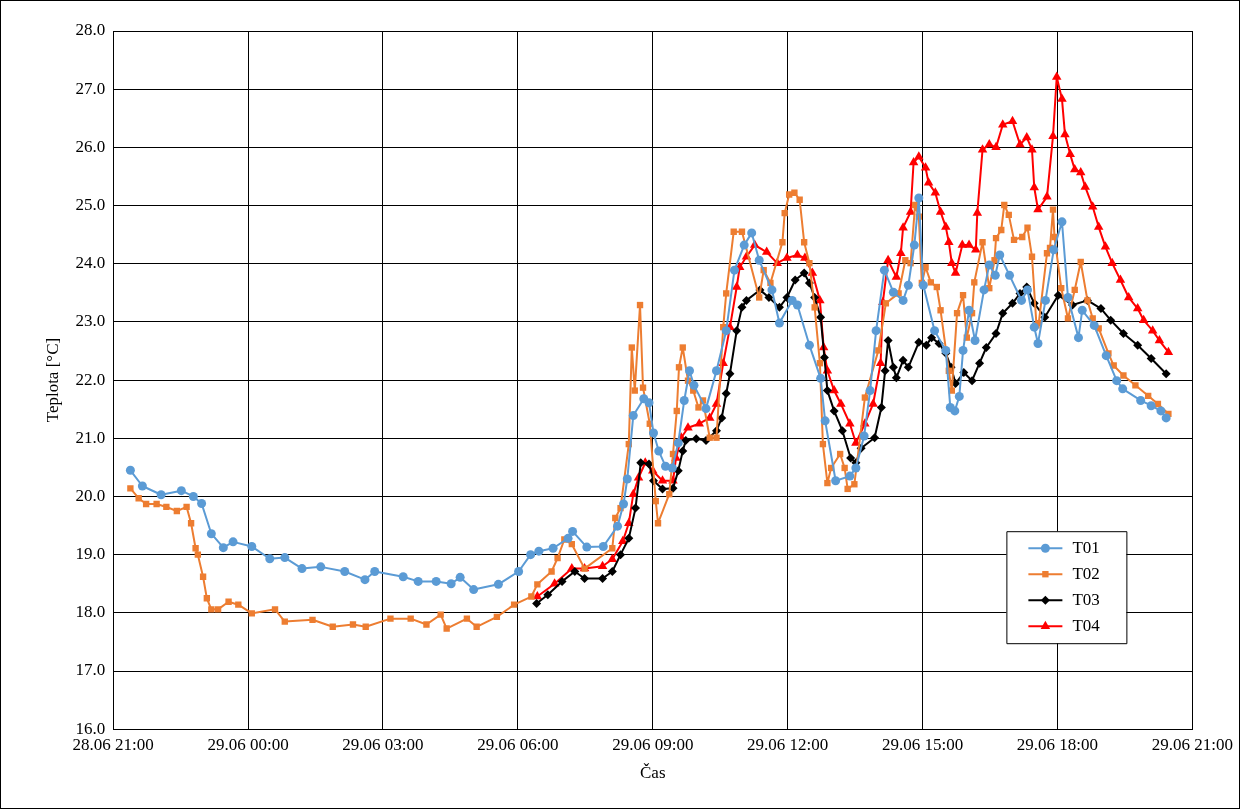  Describe the element at coordinates (1086, 599) in the screenshot. I see `legend-label: T03` at that location.